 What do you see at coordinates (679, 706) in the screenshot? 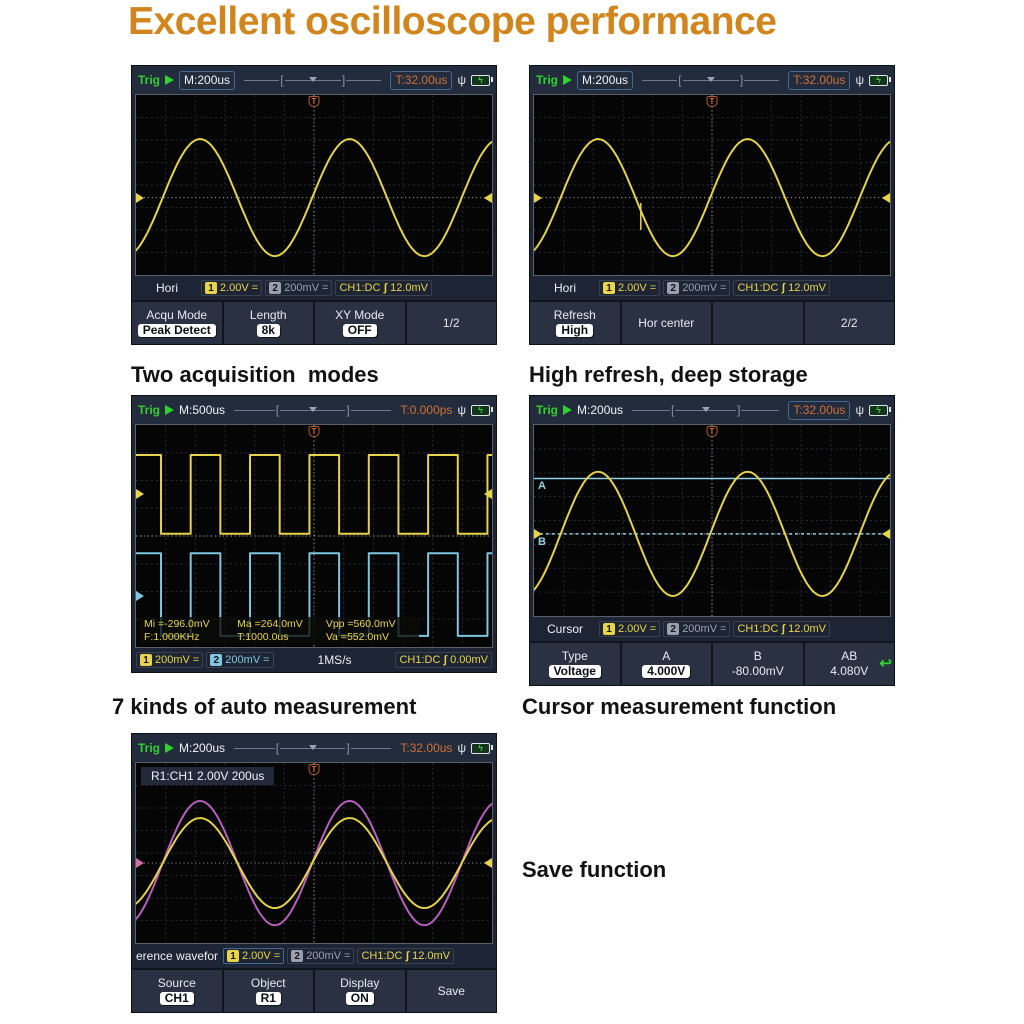
I see `caption-cursor-measurement: Cursor measurement function` at bounding box center [679, 706].